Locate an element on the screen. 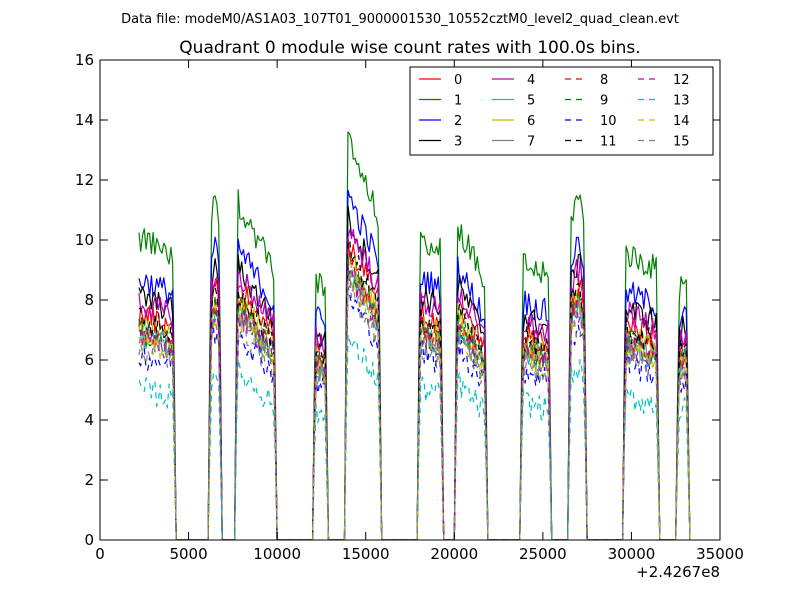 The width and height of the screenshot is (800, 600). legend-label-5: 5 is located at coordinates (531, 101).